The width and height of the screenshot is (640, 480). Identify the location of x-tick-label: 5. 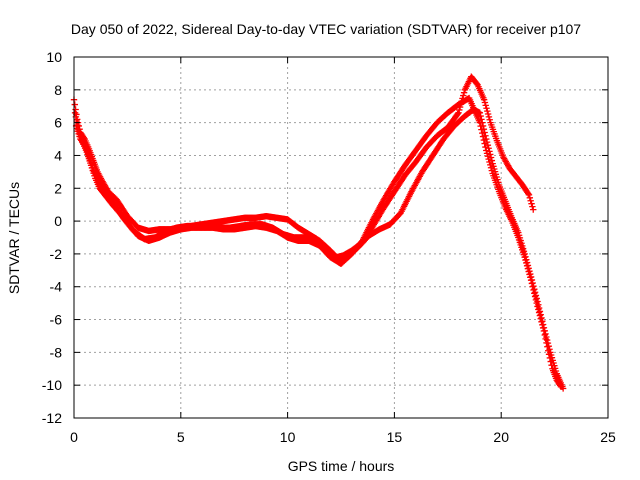
(181, 437).